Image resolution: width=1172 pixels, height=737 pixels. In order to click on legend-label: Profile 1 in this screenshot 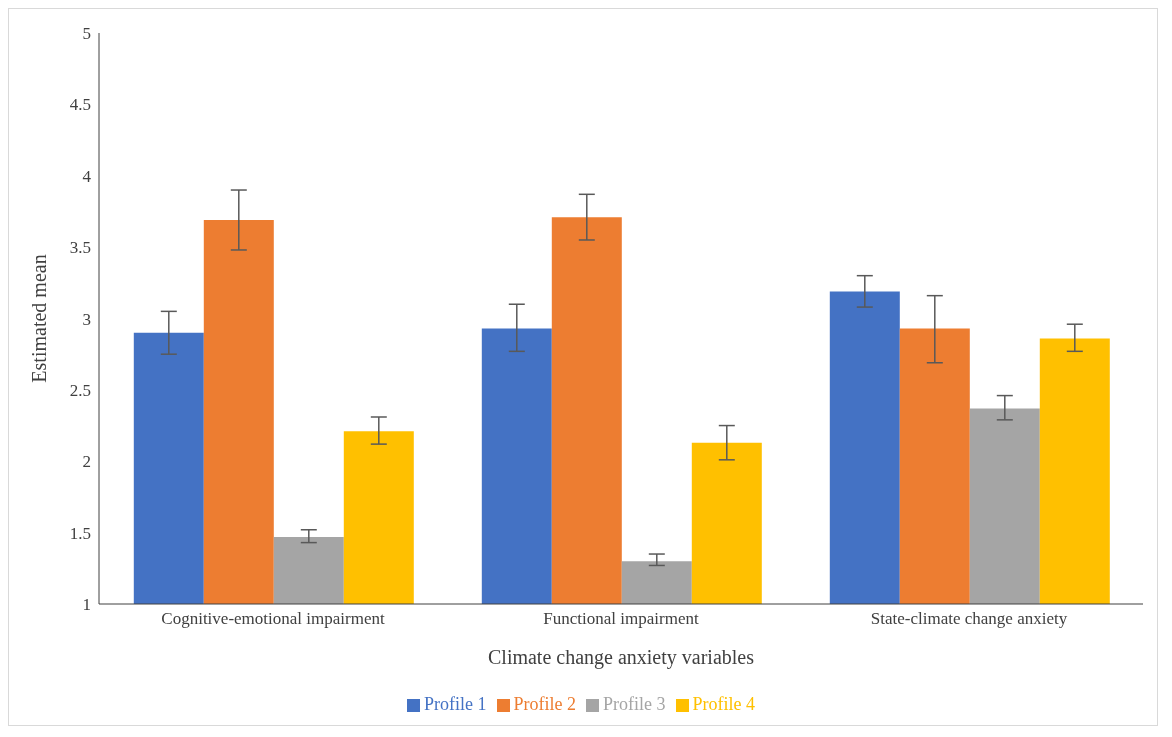, I will do `click(455, 704)`.